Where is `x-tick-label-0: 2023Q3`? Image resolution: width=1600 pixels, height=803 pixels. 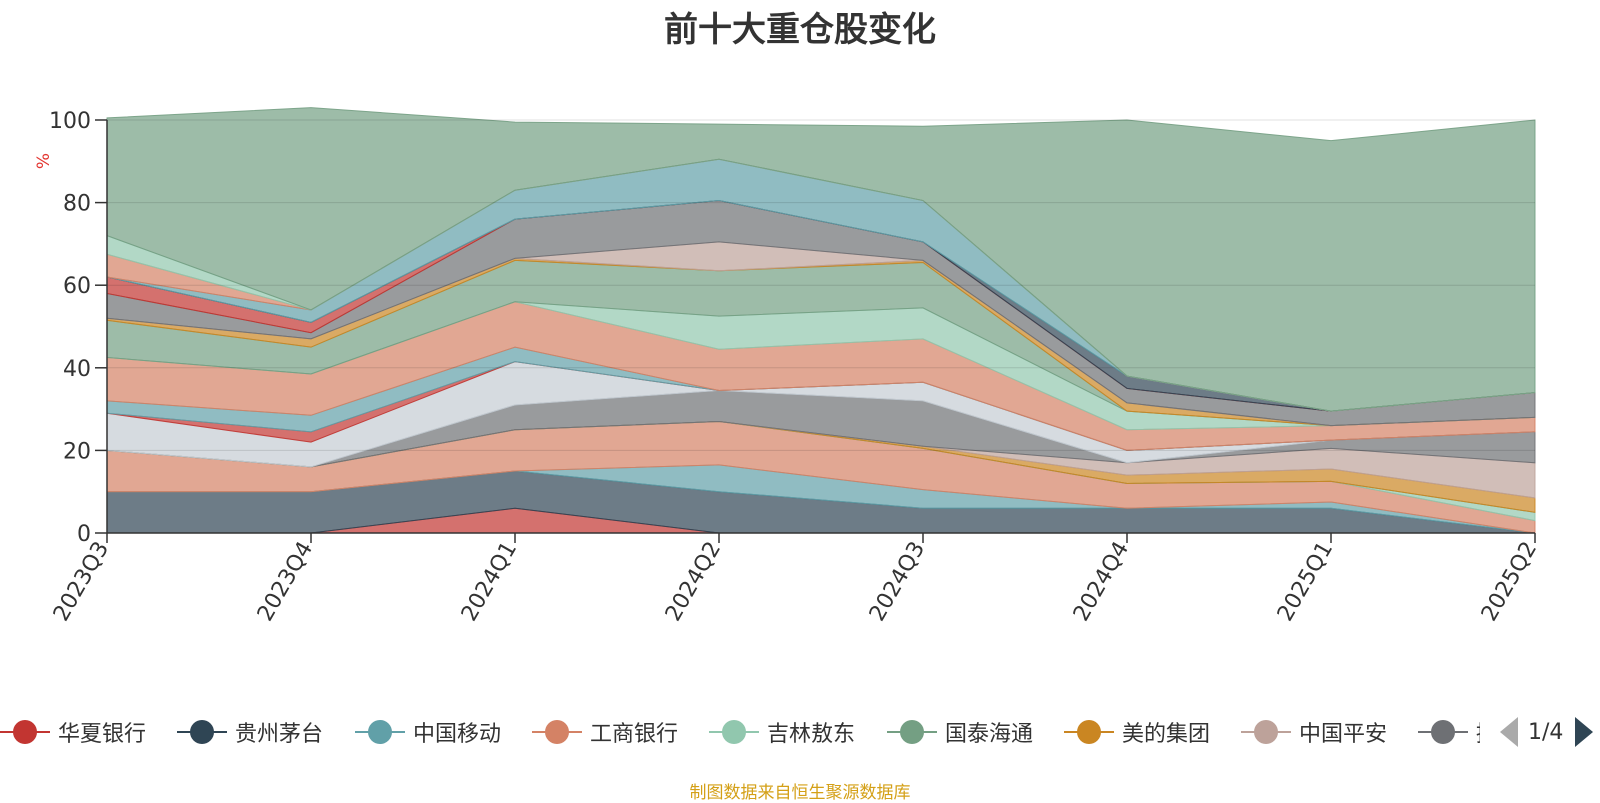 x-tick-label-0: 2023Q3 is located at coordinates (81, 582).